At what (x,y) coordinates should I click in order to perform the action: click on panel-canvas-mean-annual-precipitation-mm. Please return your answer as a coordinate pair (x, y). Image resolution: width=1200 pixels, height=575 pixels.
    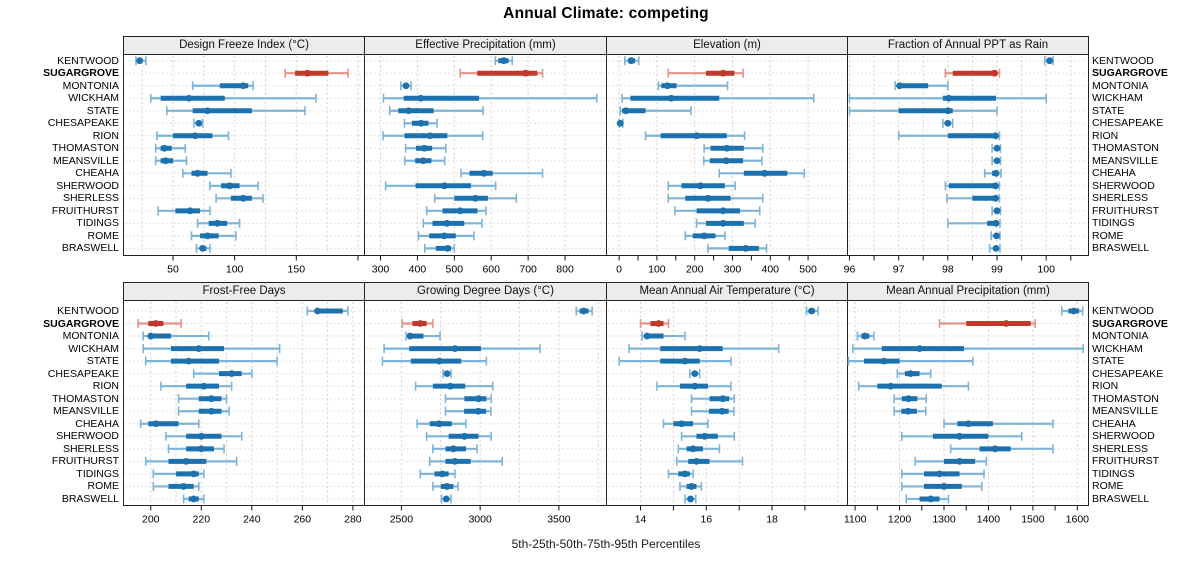
    Looking at the image, I should click on (967, 403).